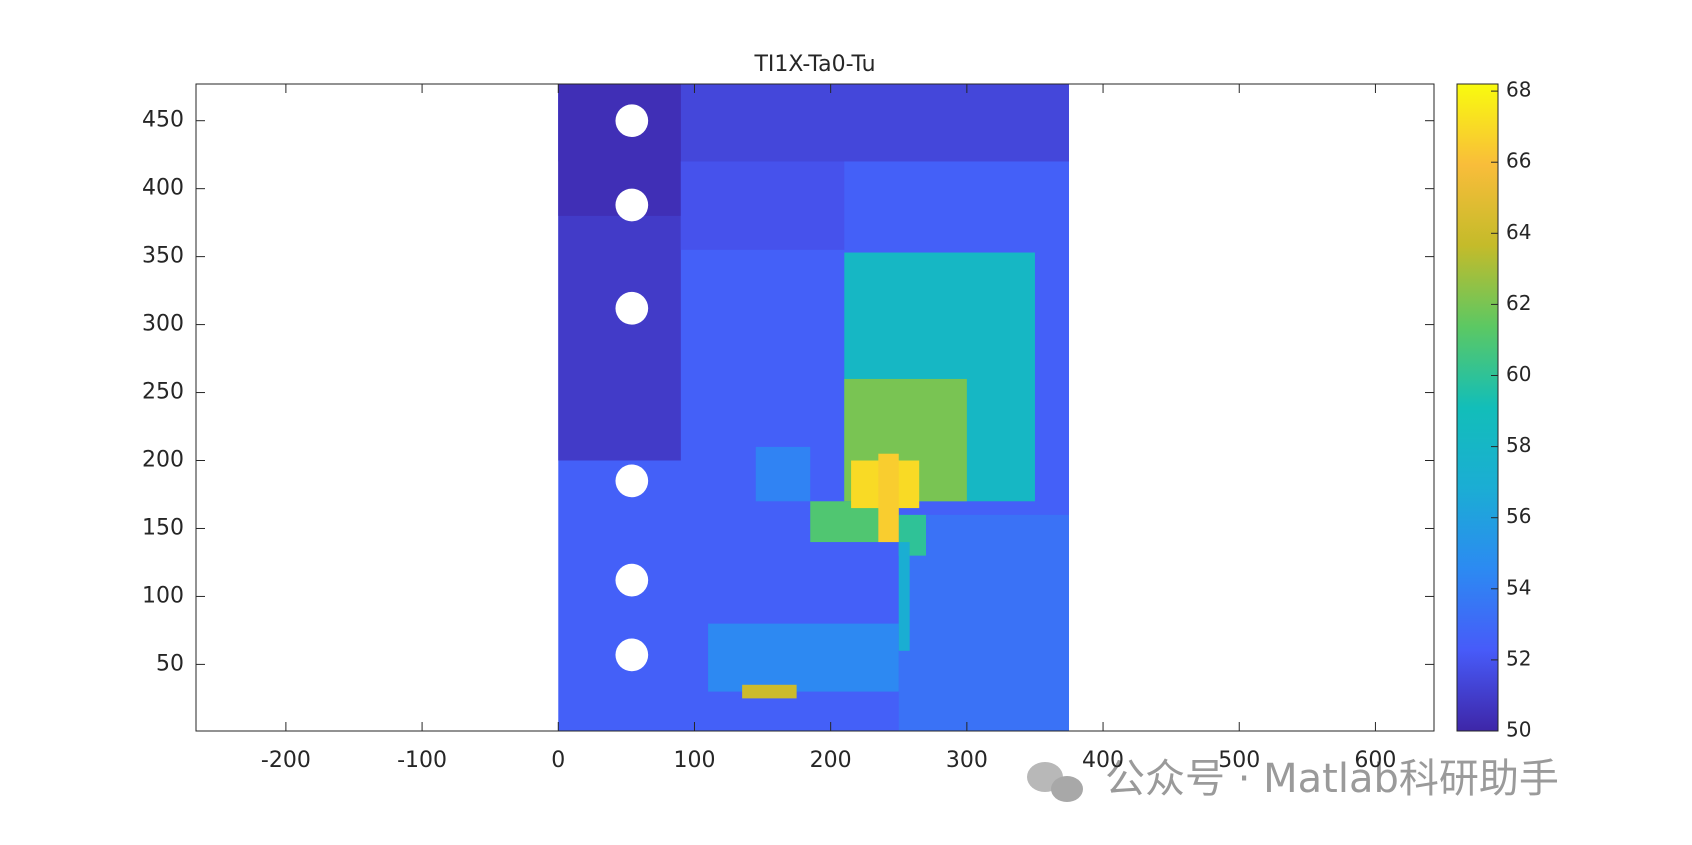 This screenshot has height=845, width=1692. Describe the element at coordinates (1518, 90) in the screenshot. I see `colorbar-tick-label: 68` at that location.